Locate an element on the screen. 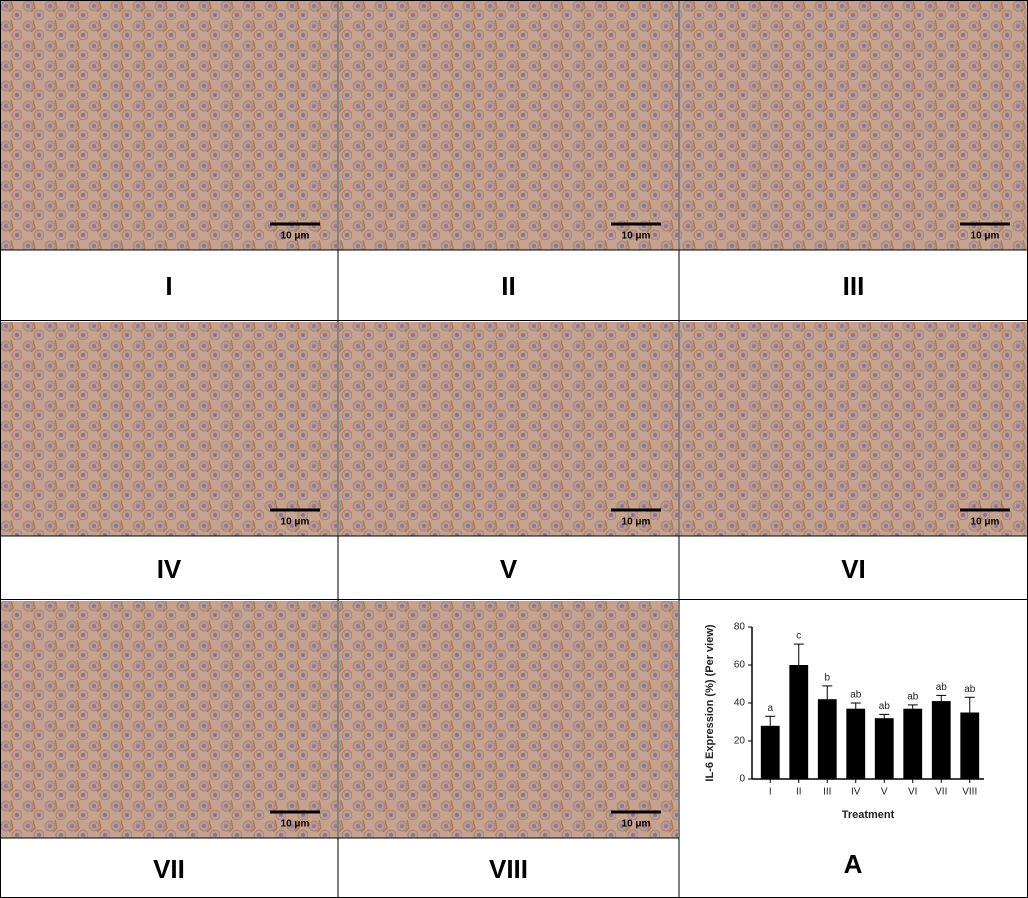 This screenshot has height=898, width=1028. x-tick-label: III is located at coordinates (827, 792).